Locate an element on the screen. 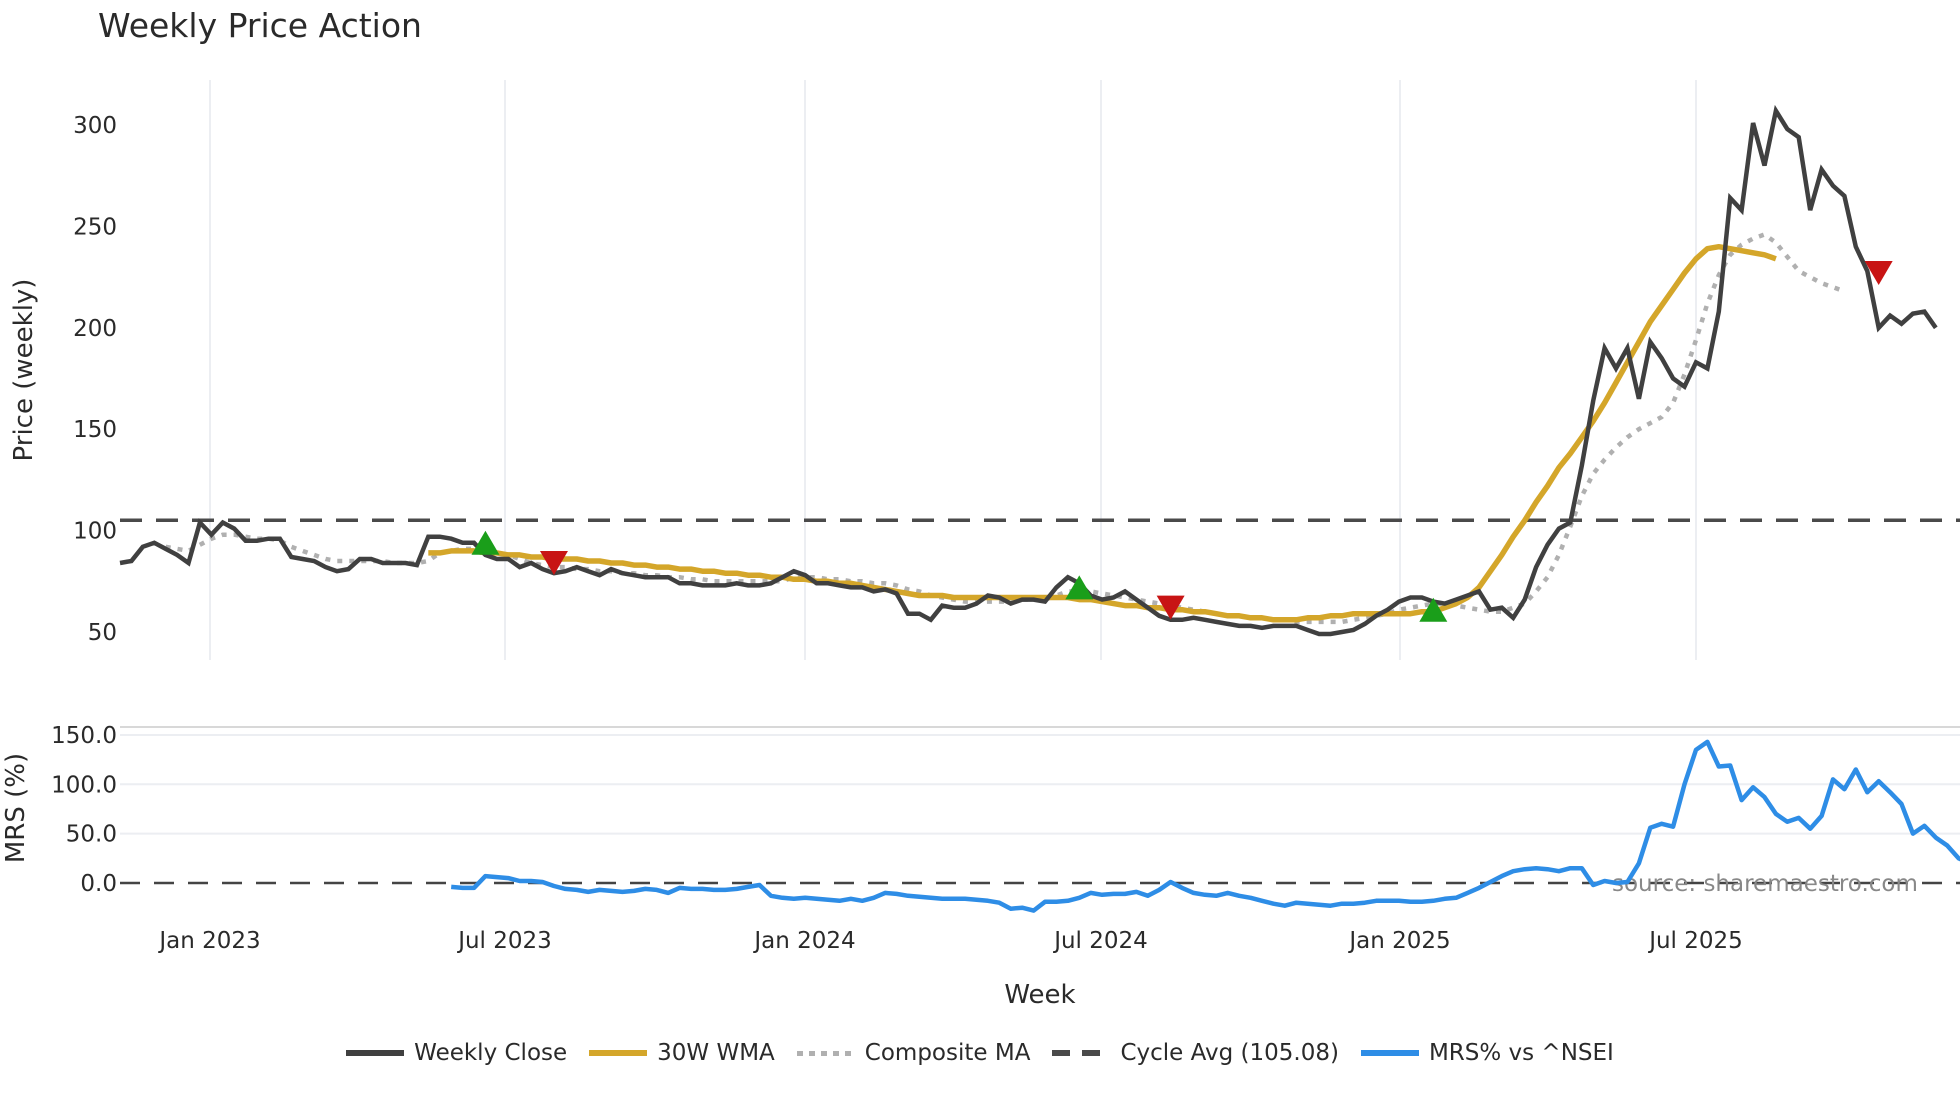 The height and width of the screenshot is (1102, 1960). legend-item-weekly-close: Weekly Close is located at coordinates (456, 1053).